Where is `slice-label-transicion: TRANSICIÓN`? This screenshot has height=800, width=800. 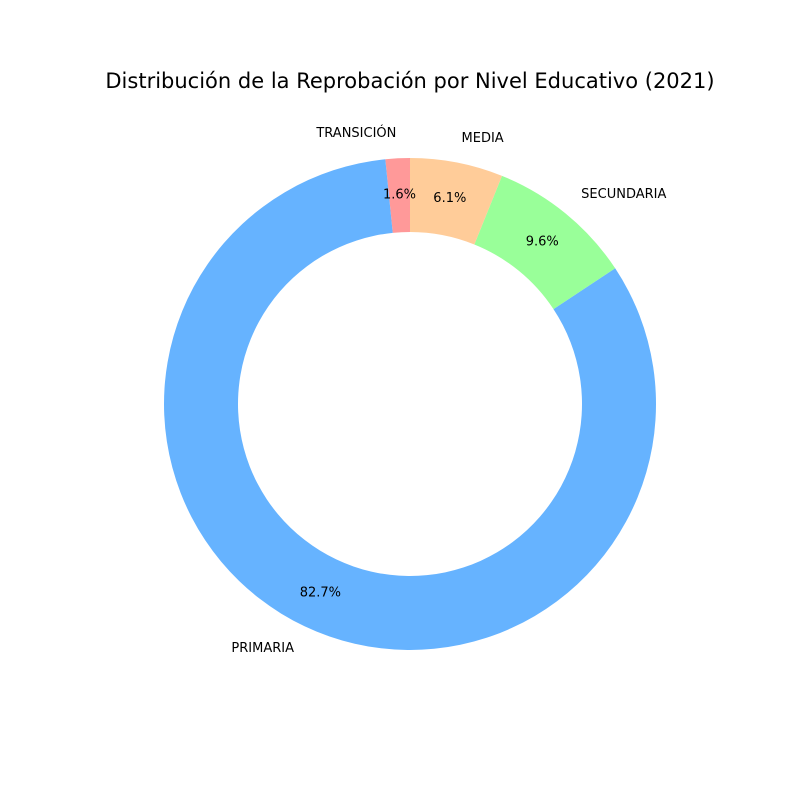 slice-label-transicion: TRANSICIÓN is located at coordinates (355, 133).